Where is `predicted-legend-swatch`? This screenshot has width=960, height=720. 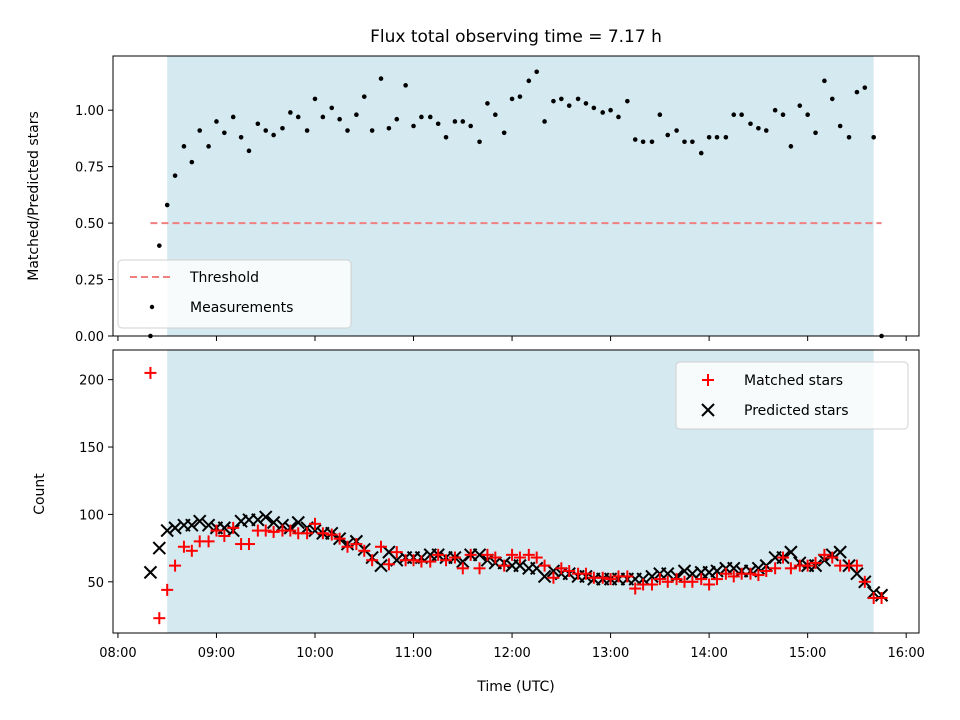
predicted-legend-swatch is located at coordinates (708, 410).